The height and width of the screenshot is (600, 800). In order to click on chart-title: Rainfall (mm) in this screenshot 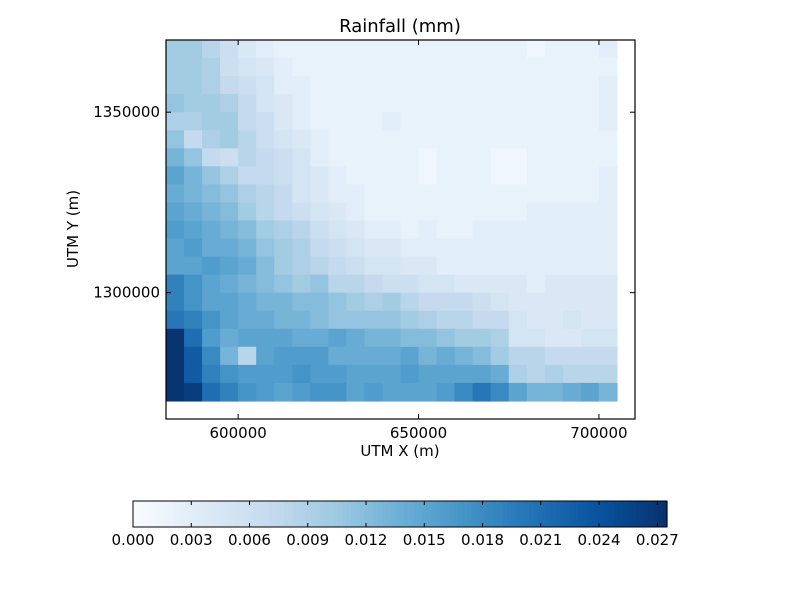, I will do `click(400, 26)`.